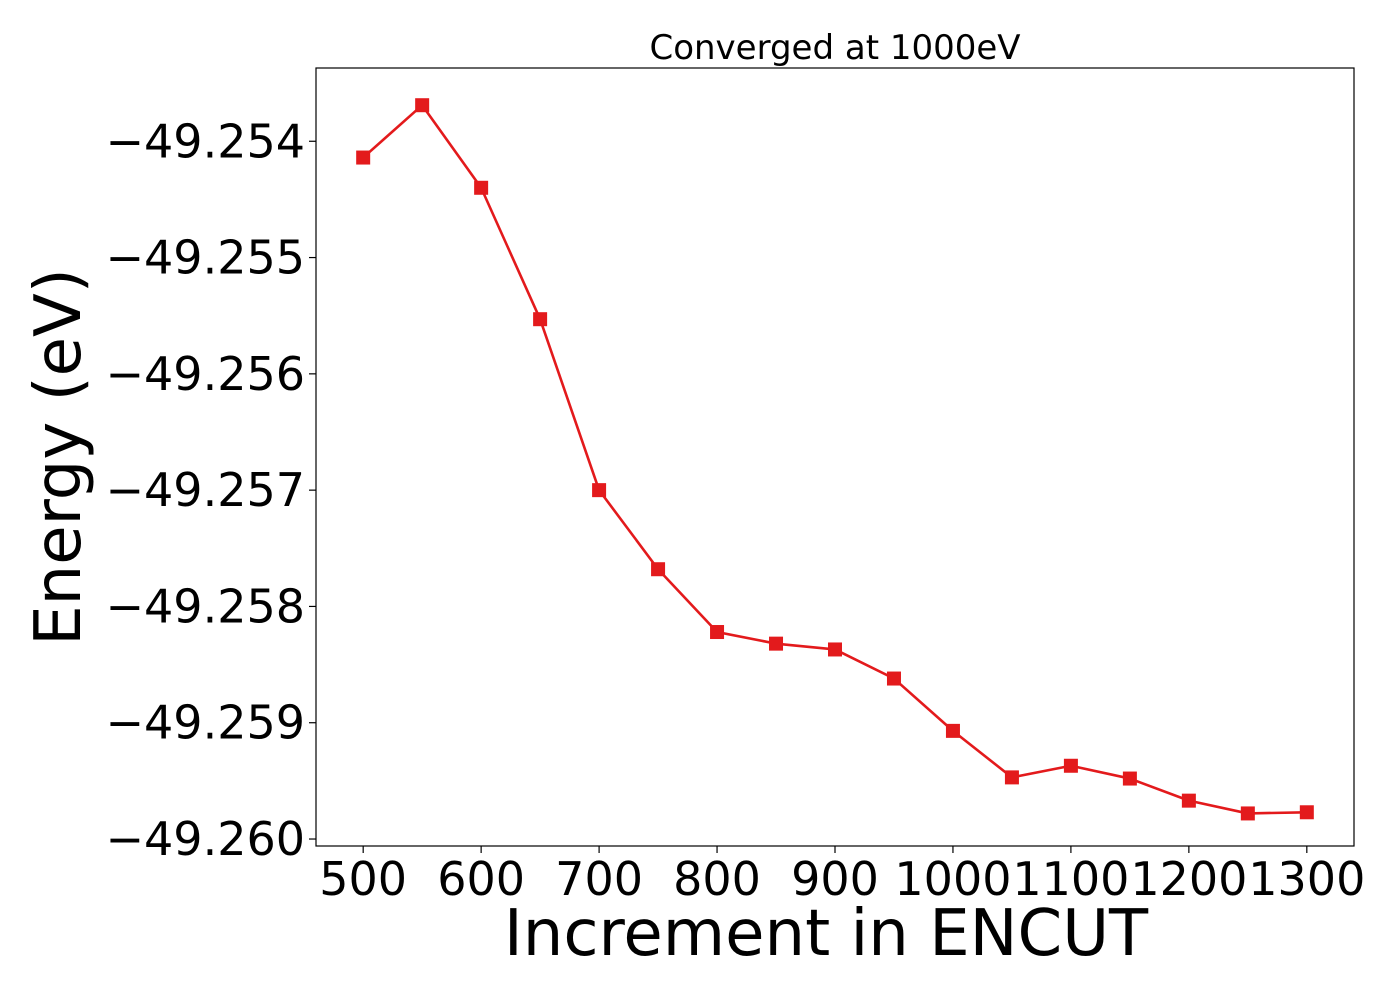  I want to click on y-tick-label: −49.257, so click(206, 490).